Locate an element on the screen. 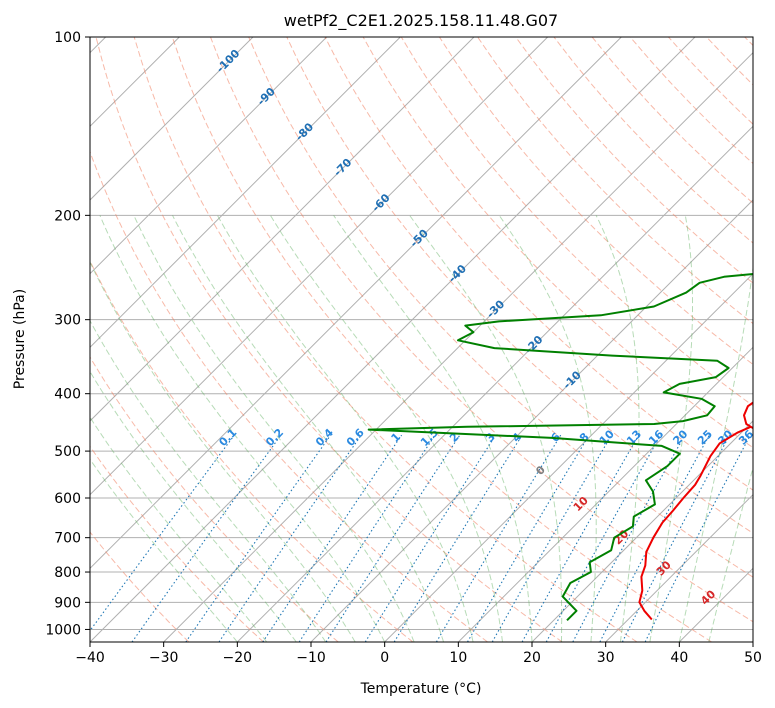  y-axis-label: Pressure (hPa) is located at coordinates (20, 339).